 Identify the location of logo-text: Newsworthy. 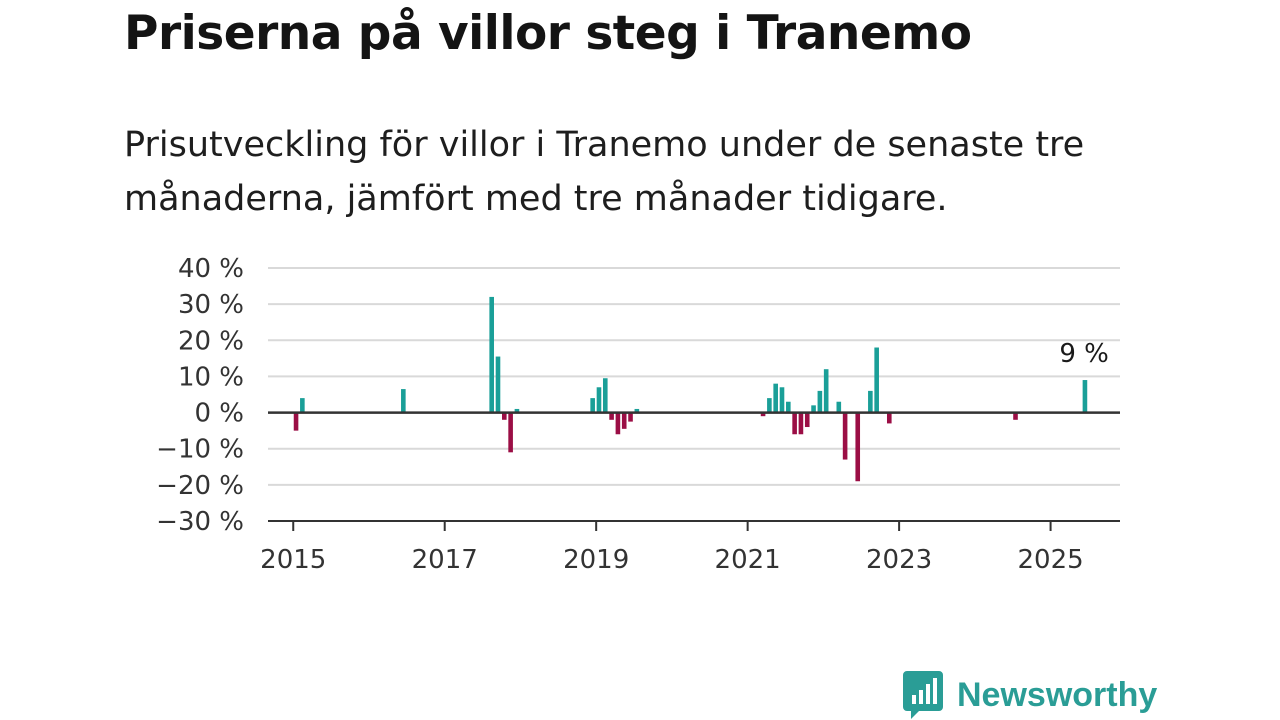
(1057, 694).